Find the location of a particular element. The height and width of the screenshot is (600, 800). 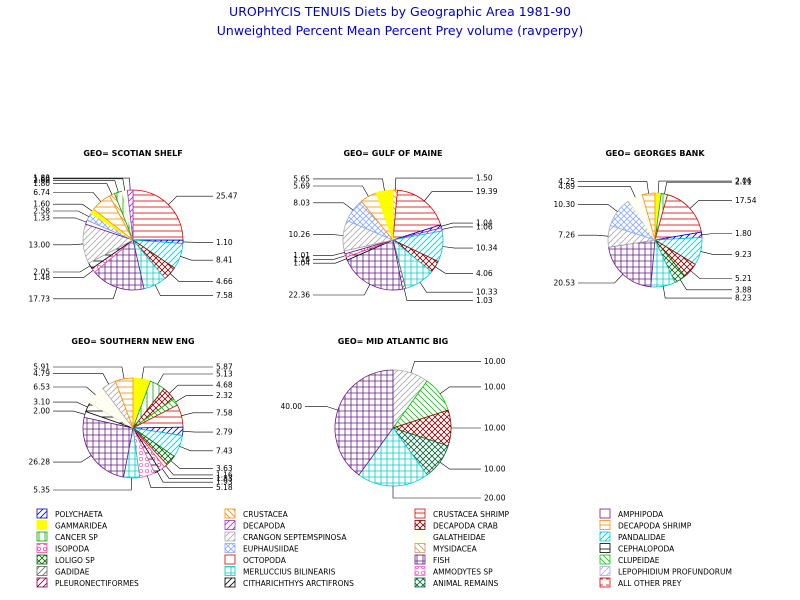

legend-label: OCTOPODA is located at coordinates (265, 560).